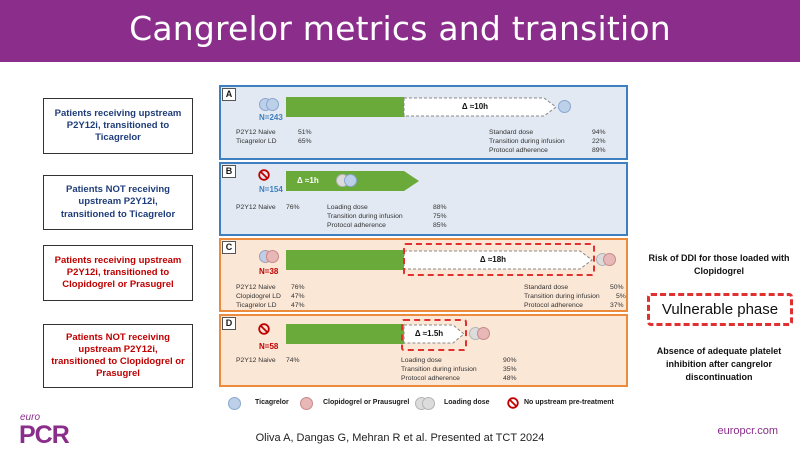  Describe the element at coordinates (720, 309) in the screenshot. I see `vulnerable-phase-label: Vulnerable phase` at that location.